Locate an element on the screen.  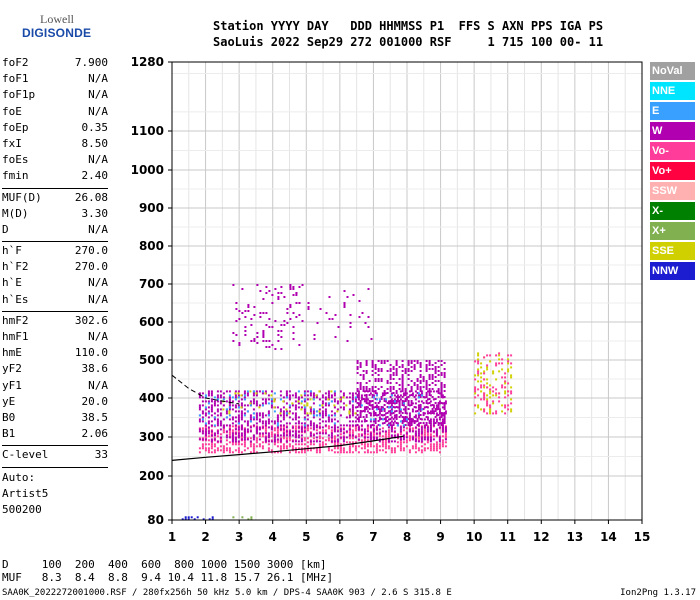
y-tick-label: 1000 is located at coordinates (147, 170).